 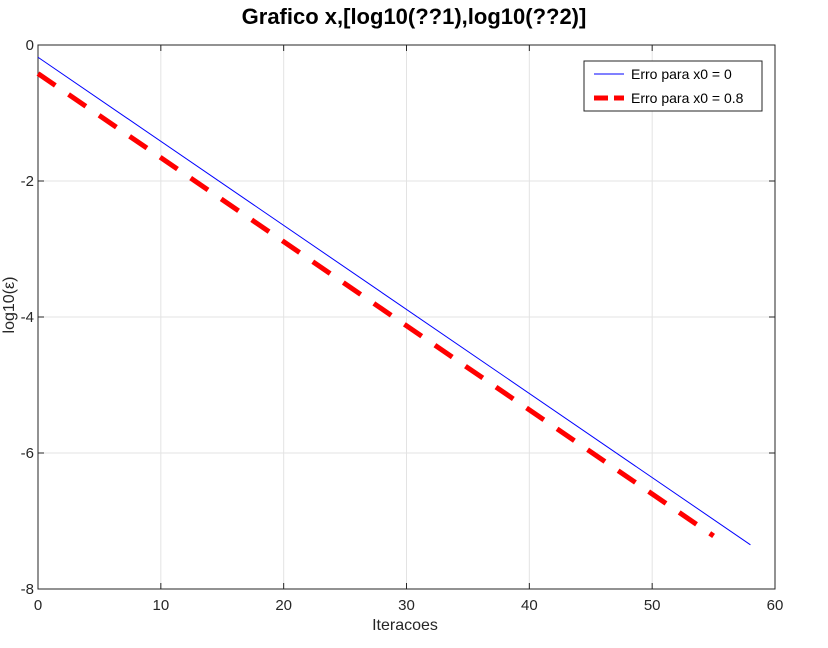 I want to click on y-tick-label: 0, so click(x=30, y=45).